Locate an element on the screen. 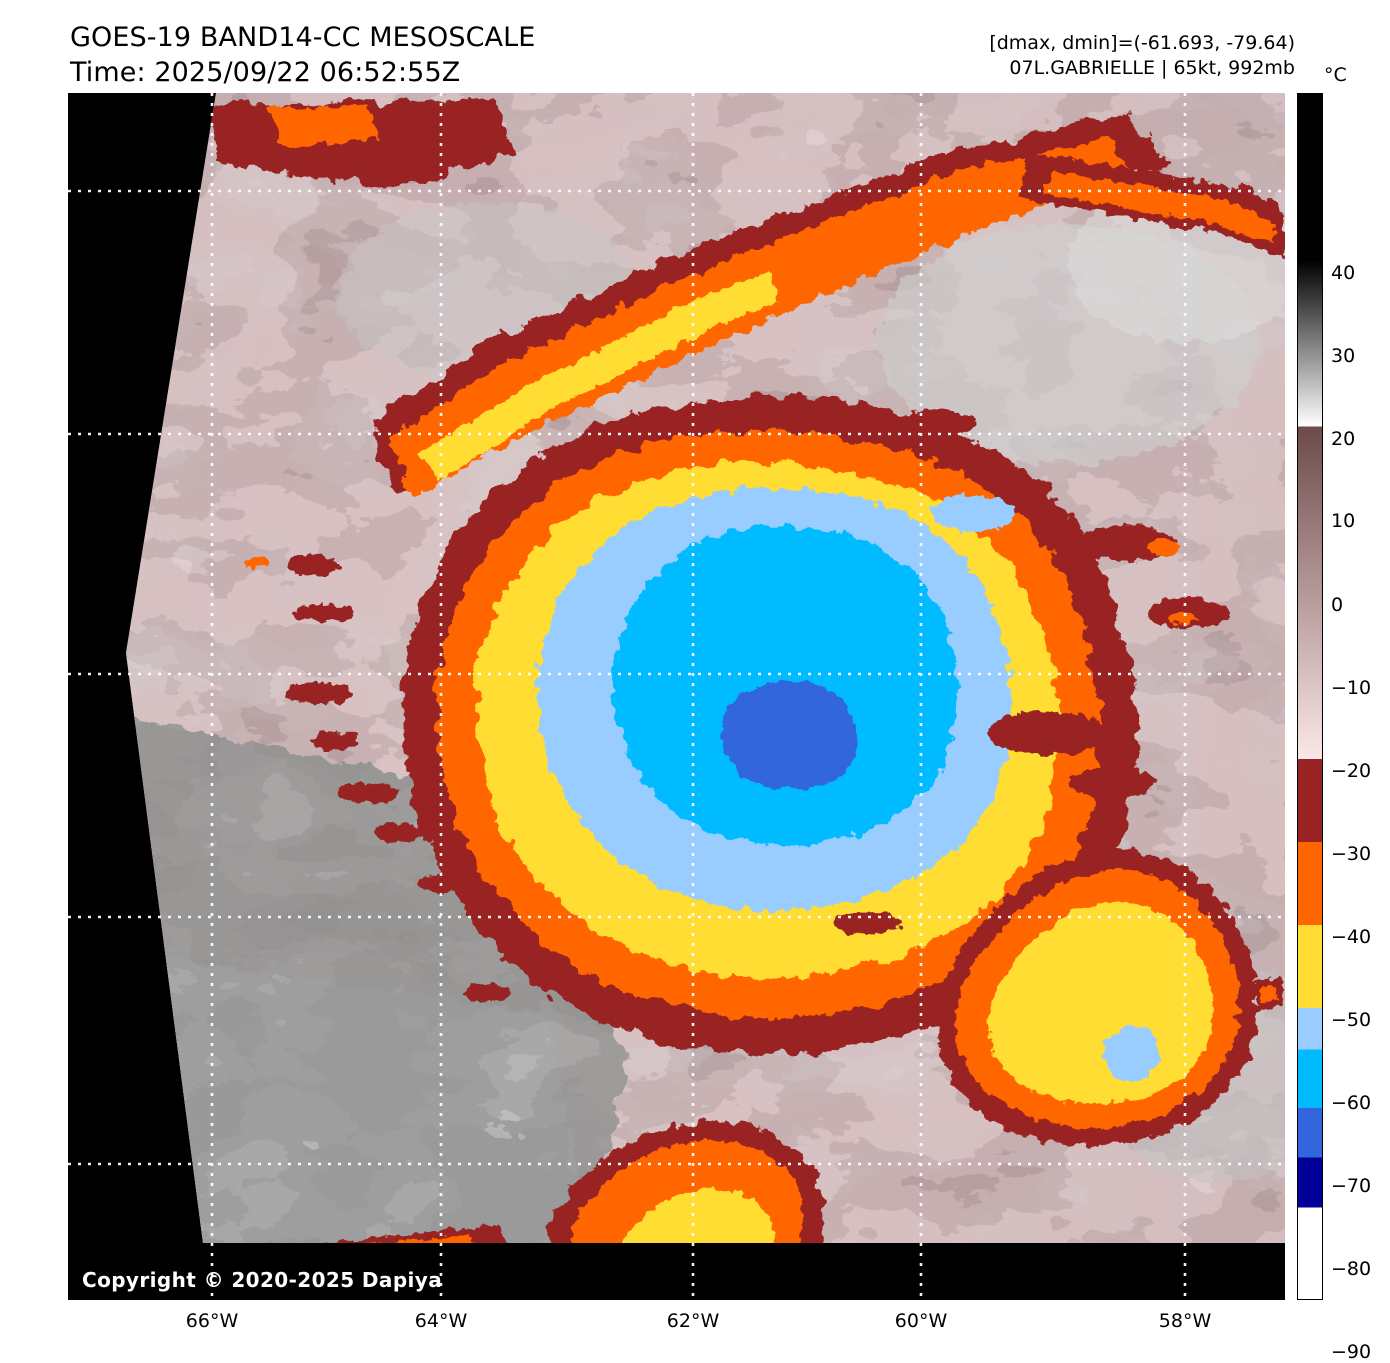 This screenshot has width=1390, height=1363. colorbar-tick-label: 10 is located at coordinates (1343, 521).